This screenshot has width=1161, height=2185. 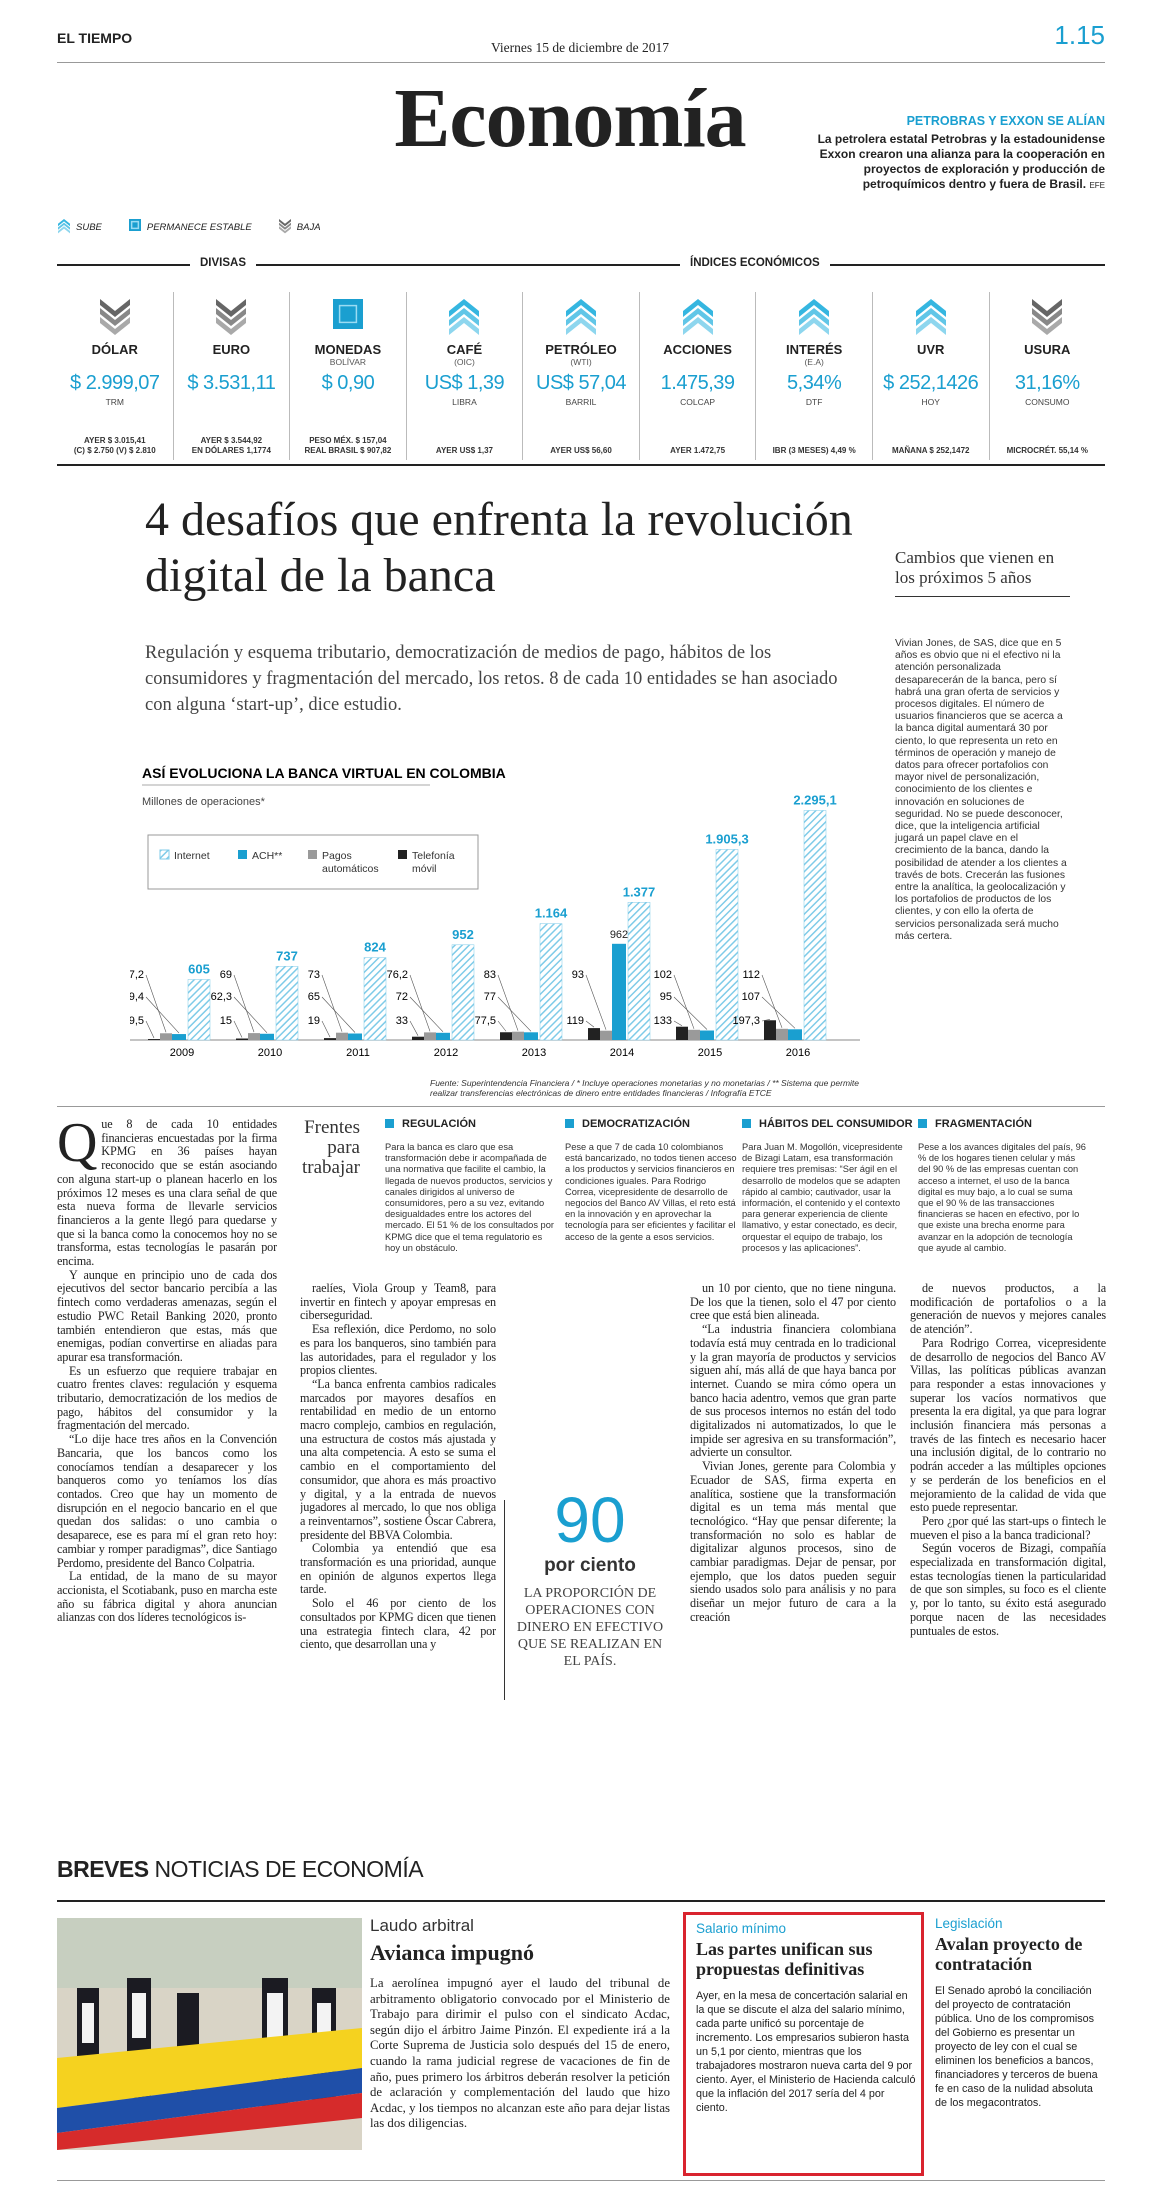 What do you see at coordinates (182, 1053) in the screenshot?
I see `x-tick-label: 2009` at bounding box center [182, 1053].